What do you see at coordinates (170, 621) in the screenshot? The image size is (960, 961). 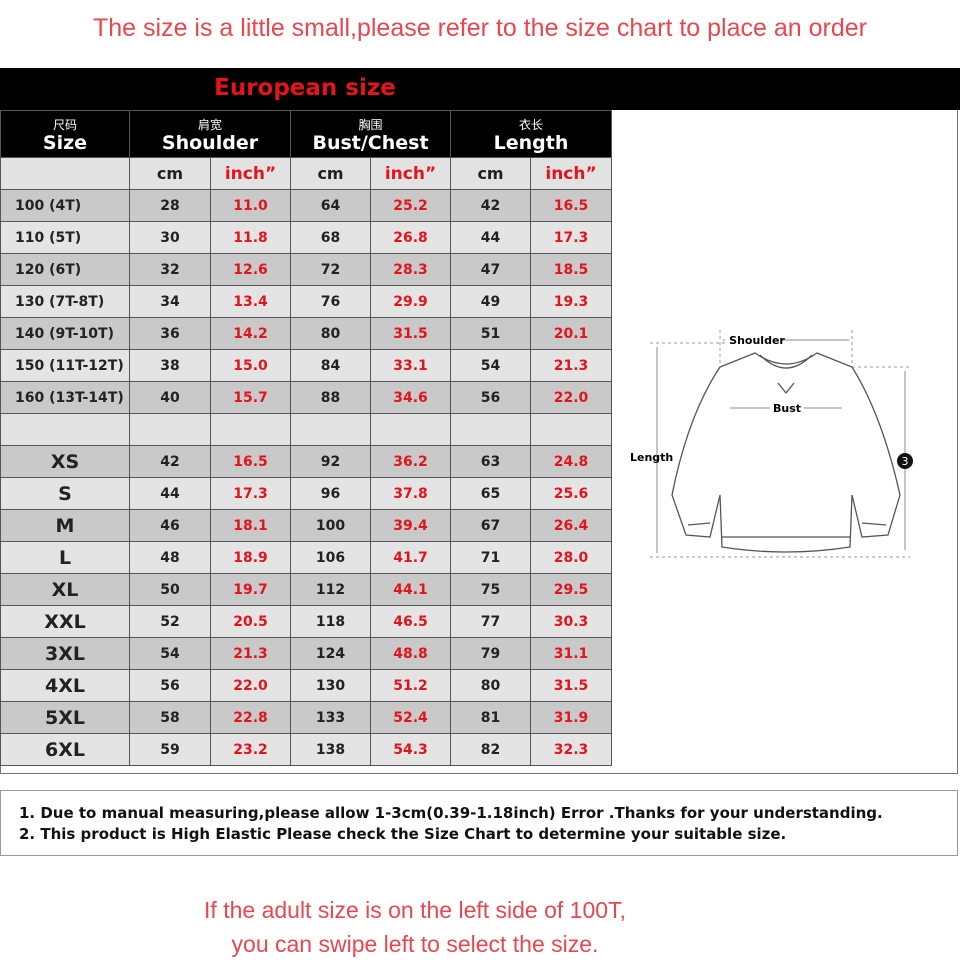 I see `cm-cell: 52` at bounding box center [170, 621].